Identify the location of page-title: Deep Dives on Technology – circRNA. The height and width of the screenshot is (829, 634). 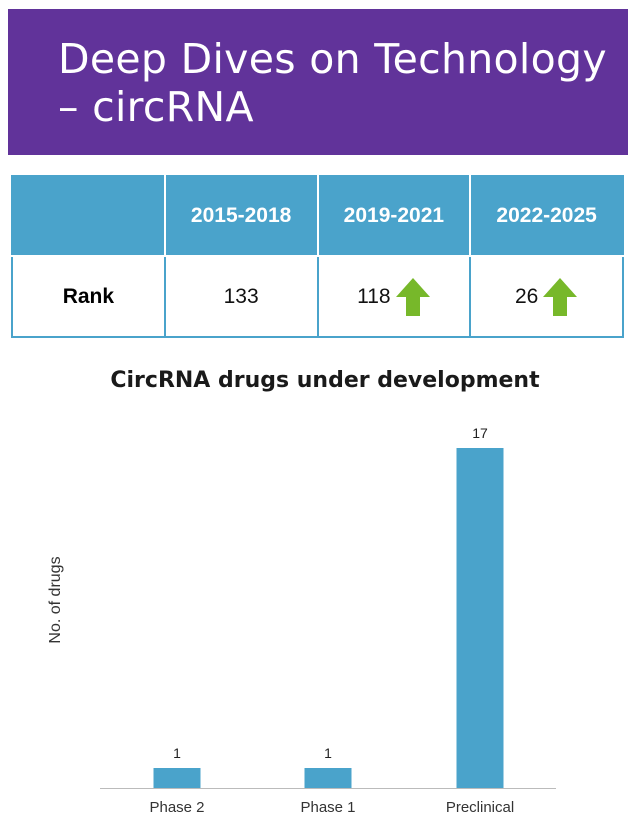
(332, 83).